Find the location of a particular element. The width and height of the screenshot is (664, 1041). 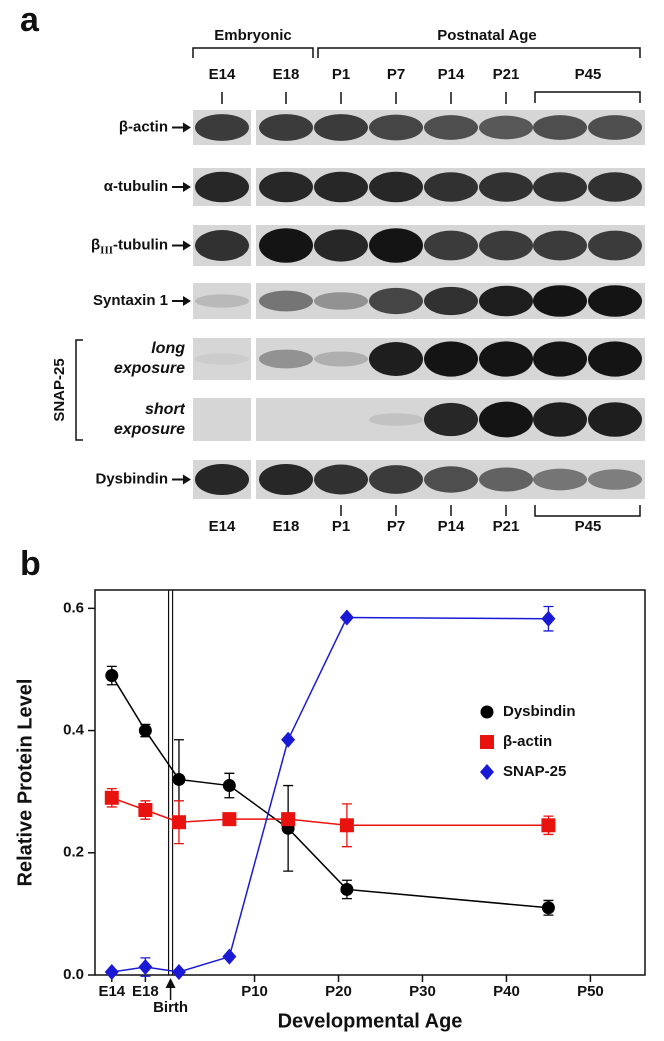

x-tick-label: E14 is located at coordinates (111, 991).